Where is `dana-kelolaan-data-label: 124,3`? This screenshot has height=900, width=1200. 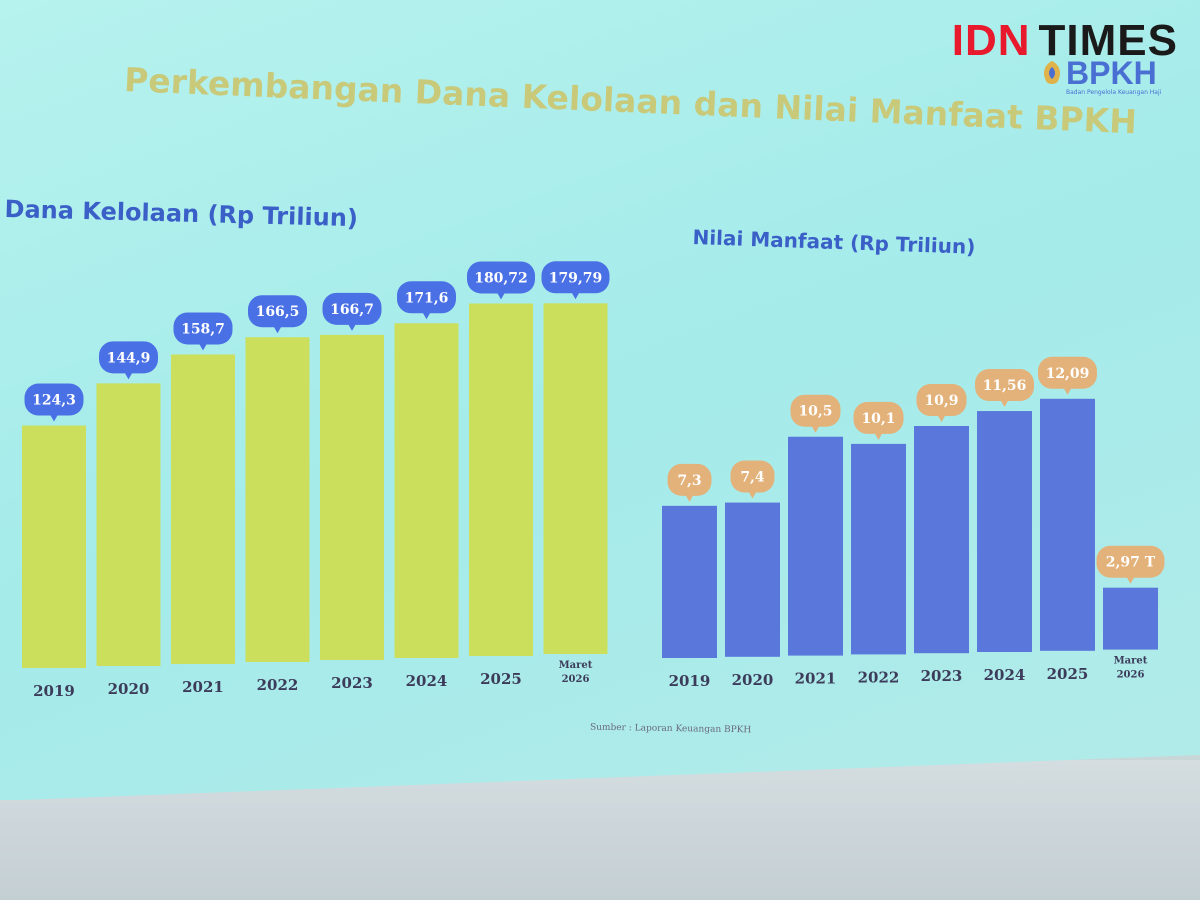 dana-kelolaan-data-label: 124,3 is located at coordinates (54, 401).